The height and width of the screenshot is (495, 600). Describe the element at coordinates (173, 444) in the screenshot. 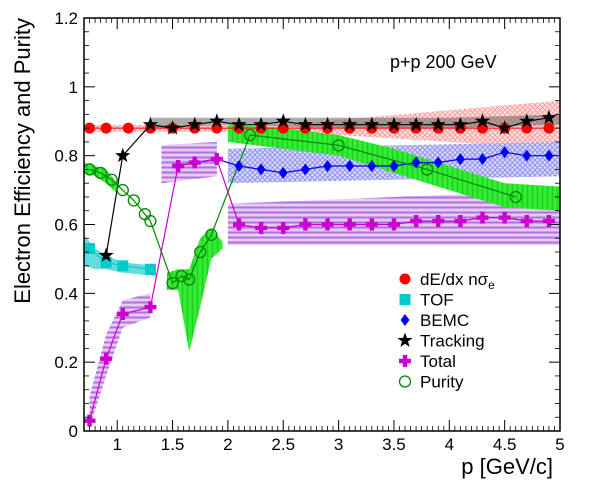

I see `x-tick-label: 1.5` at that location.